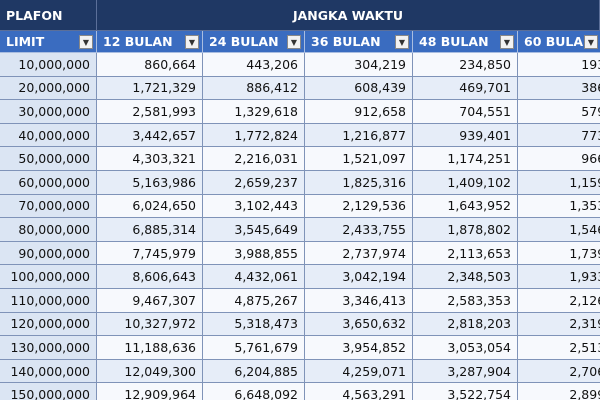  What do you see at coordinates (465, 42) in the screenshot?
I see `column-header: 48 BULAN` at bounding box center [465, 42].